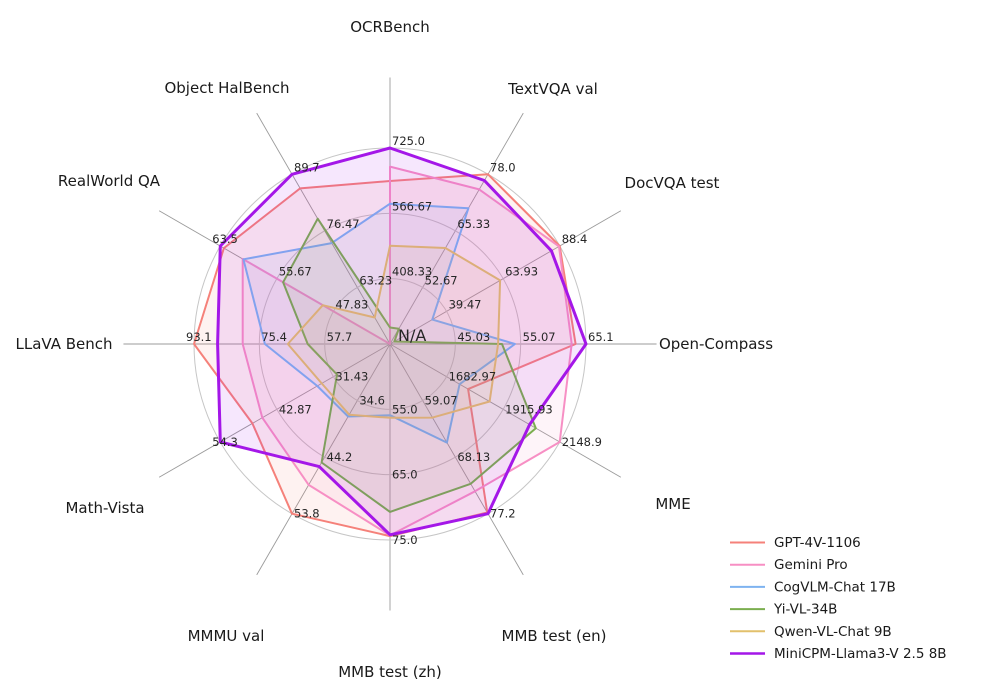 Image resolution: width=986 pixels, height=690 pixels. Describe the element at coordinates (672, 504) in the screenshot. I see `axis-title-mme: MME` at that location.